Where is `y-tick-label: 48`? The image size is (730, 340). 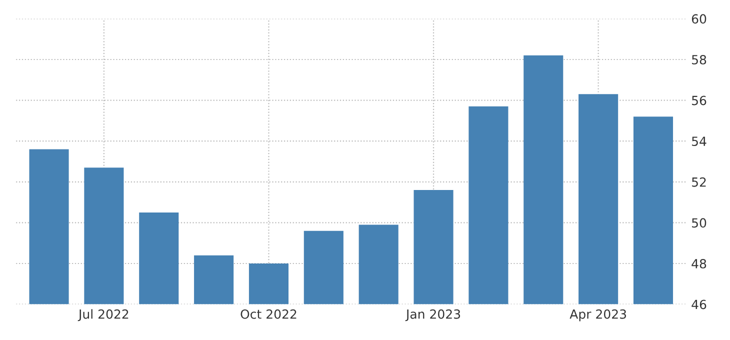 y-tick-label: 48 is located at coordinates (699, 263).